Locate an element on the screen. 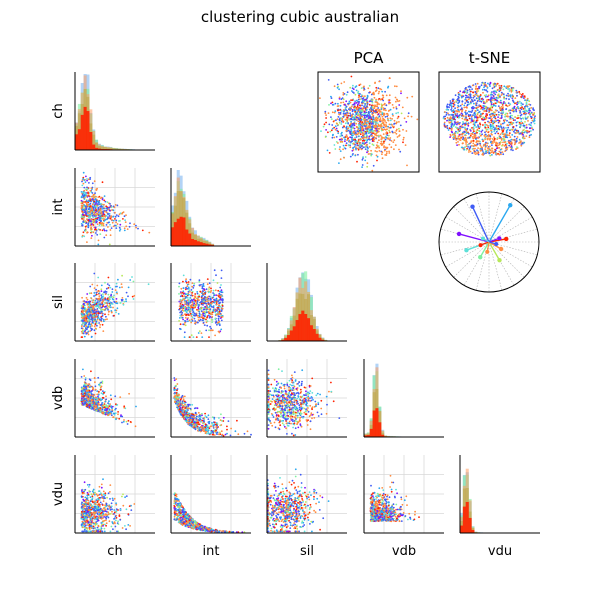  figure-title: clustering cubic australian is located at coordinates (300, 17).